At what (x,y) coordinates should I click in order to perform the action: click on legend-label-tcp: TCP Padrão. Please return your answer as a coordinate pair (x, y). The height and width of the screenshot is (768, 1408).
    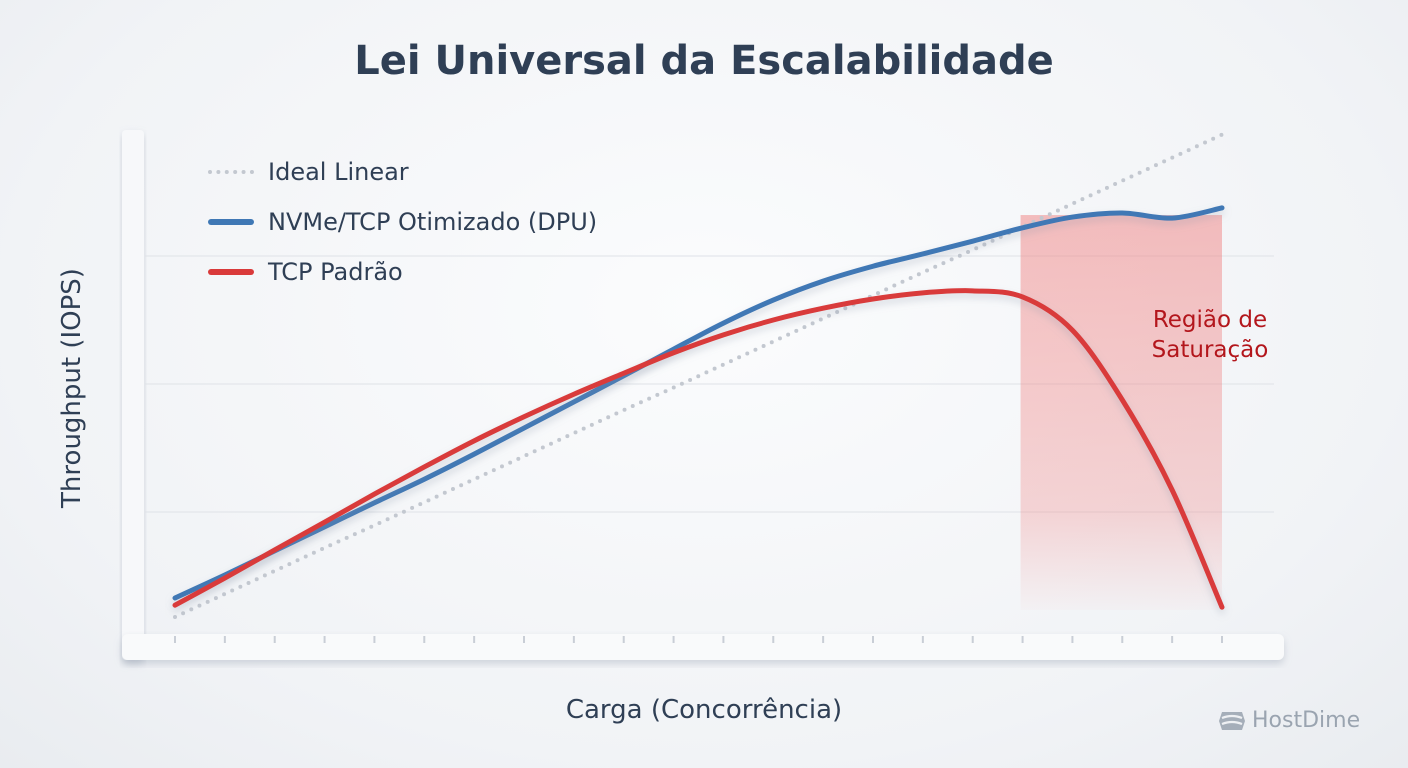
    Looking at the image, I should click on (335, 272).